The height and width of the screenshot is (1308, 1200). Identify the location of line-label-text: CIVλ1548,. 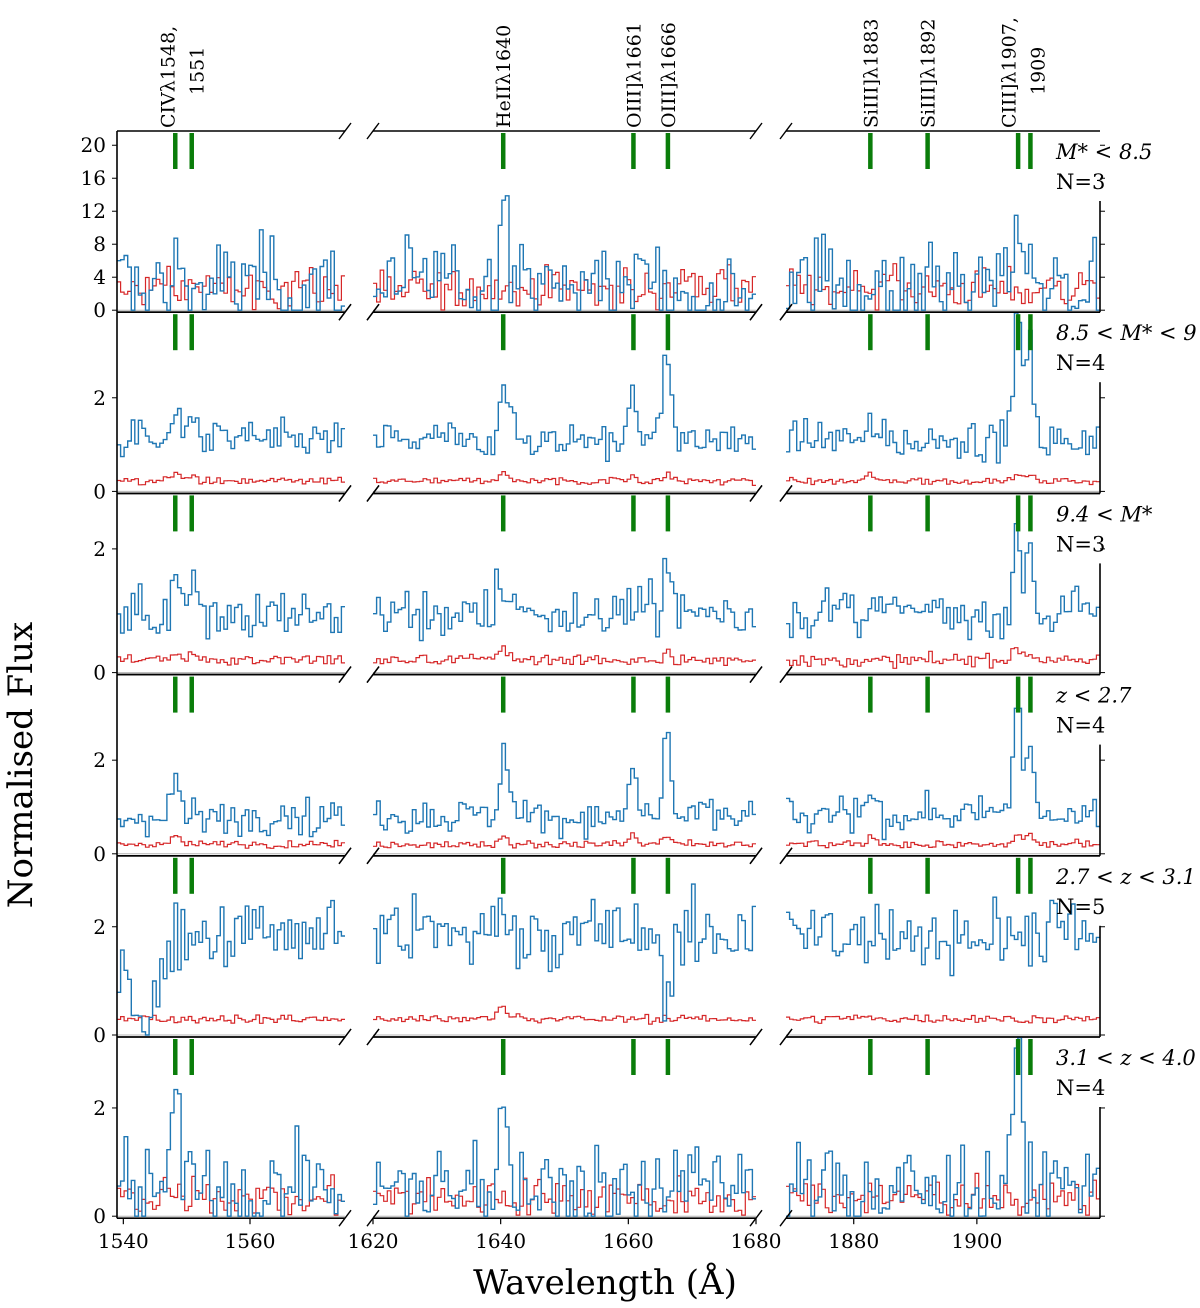
(169, 77).